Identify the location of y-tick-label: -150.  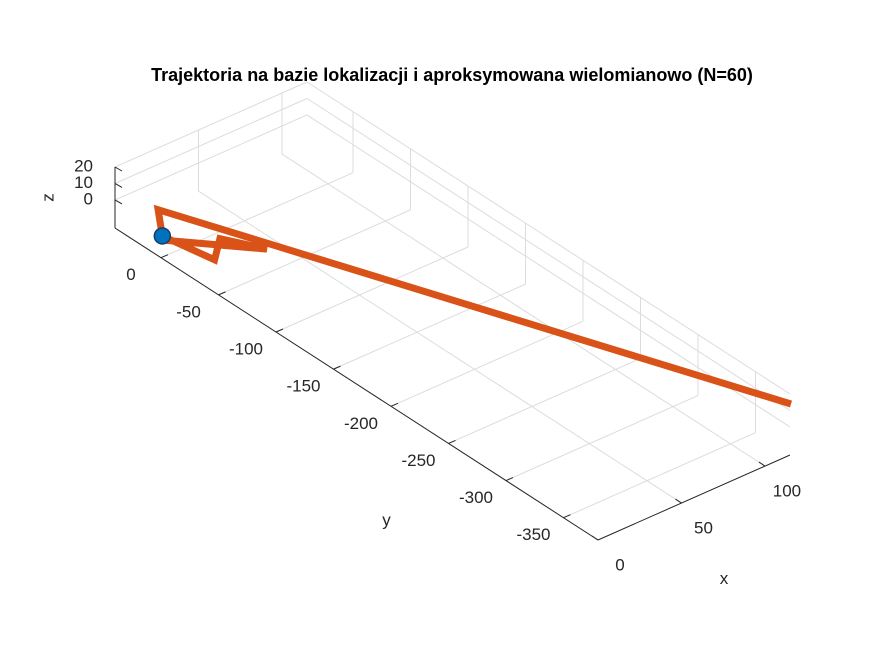
(303, 386).